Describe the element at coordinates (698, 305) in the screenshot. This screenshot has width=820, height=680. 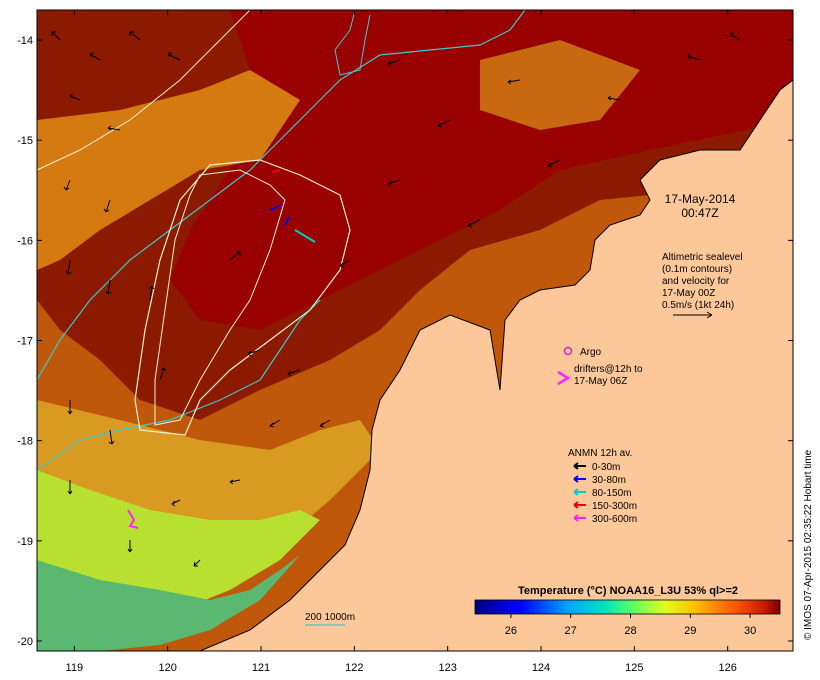
I see `svg-text: 0.5m/s (1kt 24h)` at that location.